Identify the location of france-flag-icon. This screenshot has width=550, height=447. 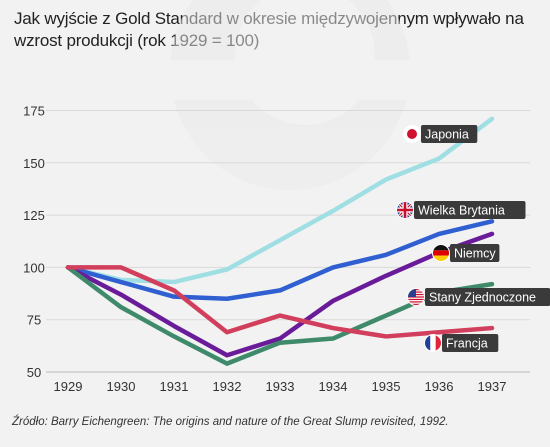
(433, 343).